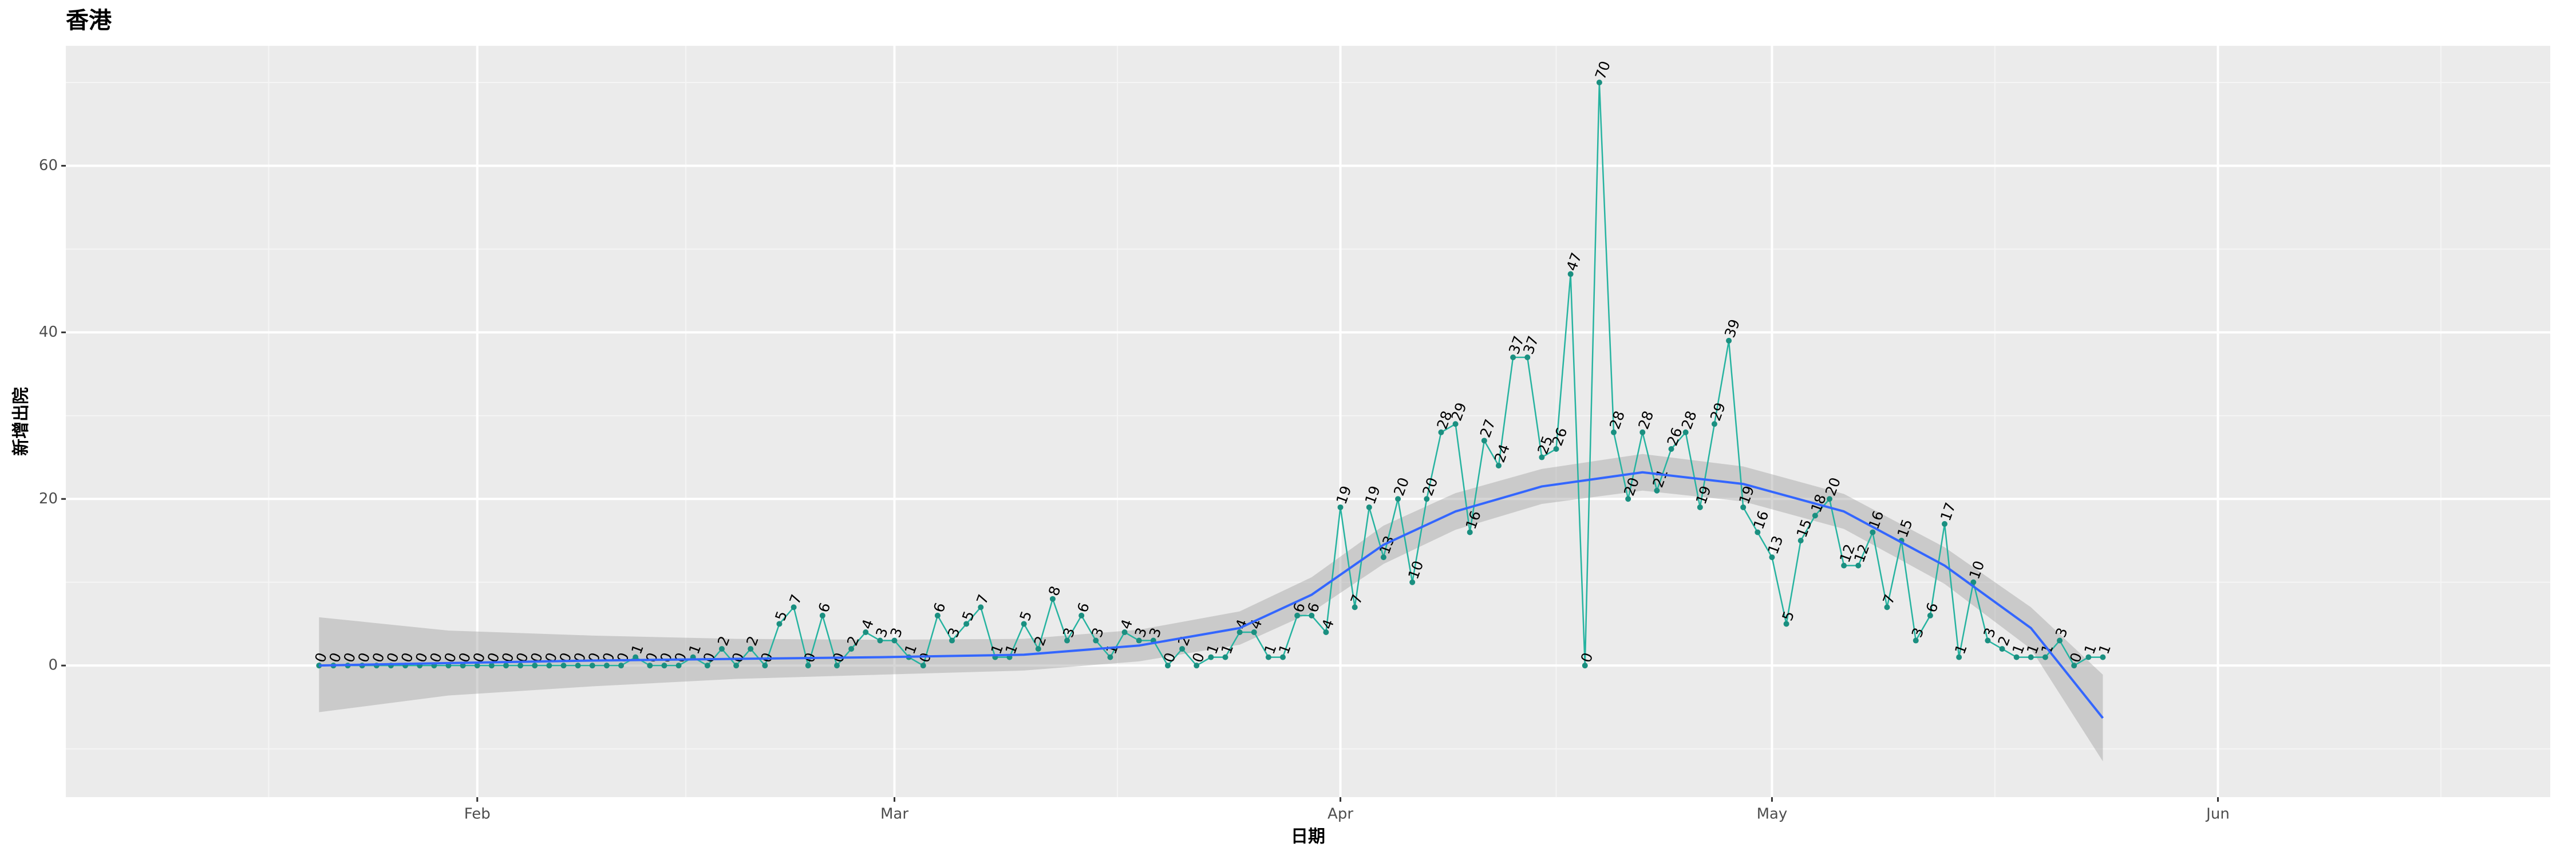 This screenshot has width=2576, height=859. I want to click on x-tick-label: Jun, so click(2217, 814).